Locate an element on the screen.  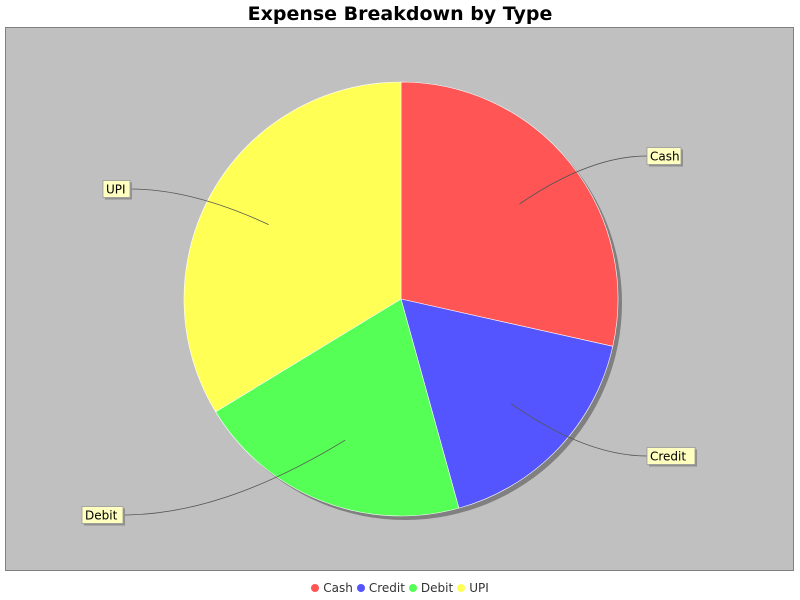
label-box-upi is located at coordinates (116, 189).